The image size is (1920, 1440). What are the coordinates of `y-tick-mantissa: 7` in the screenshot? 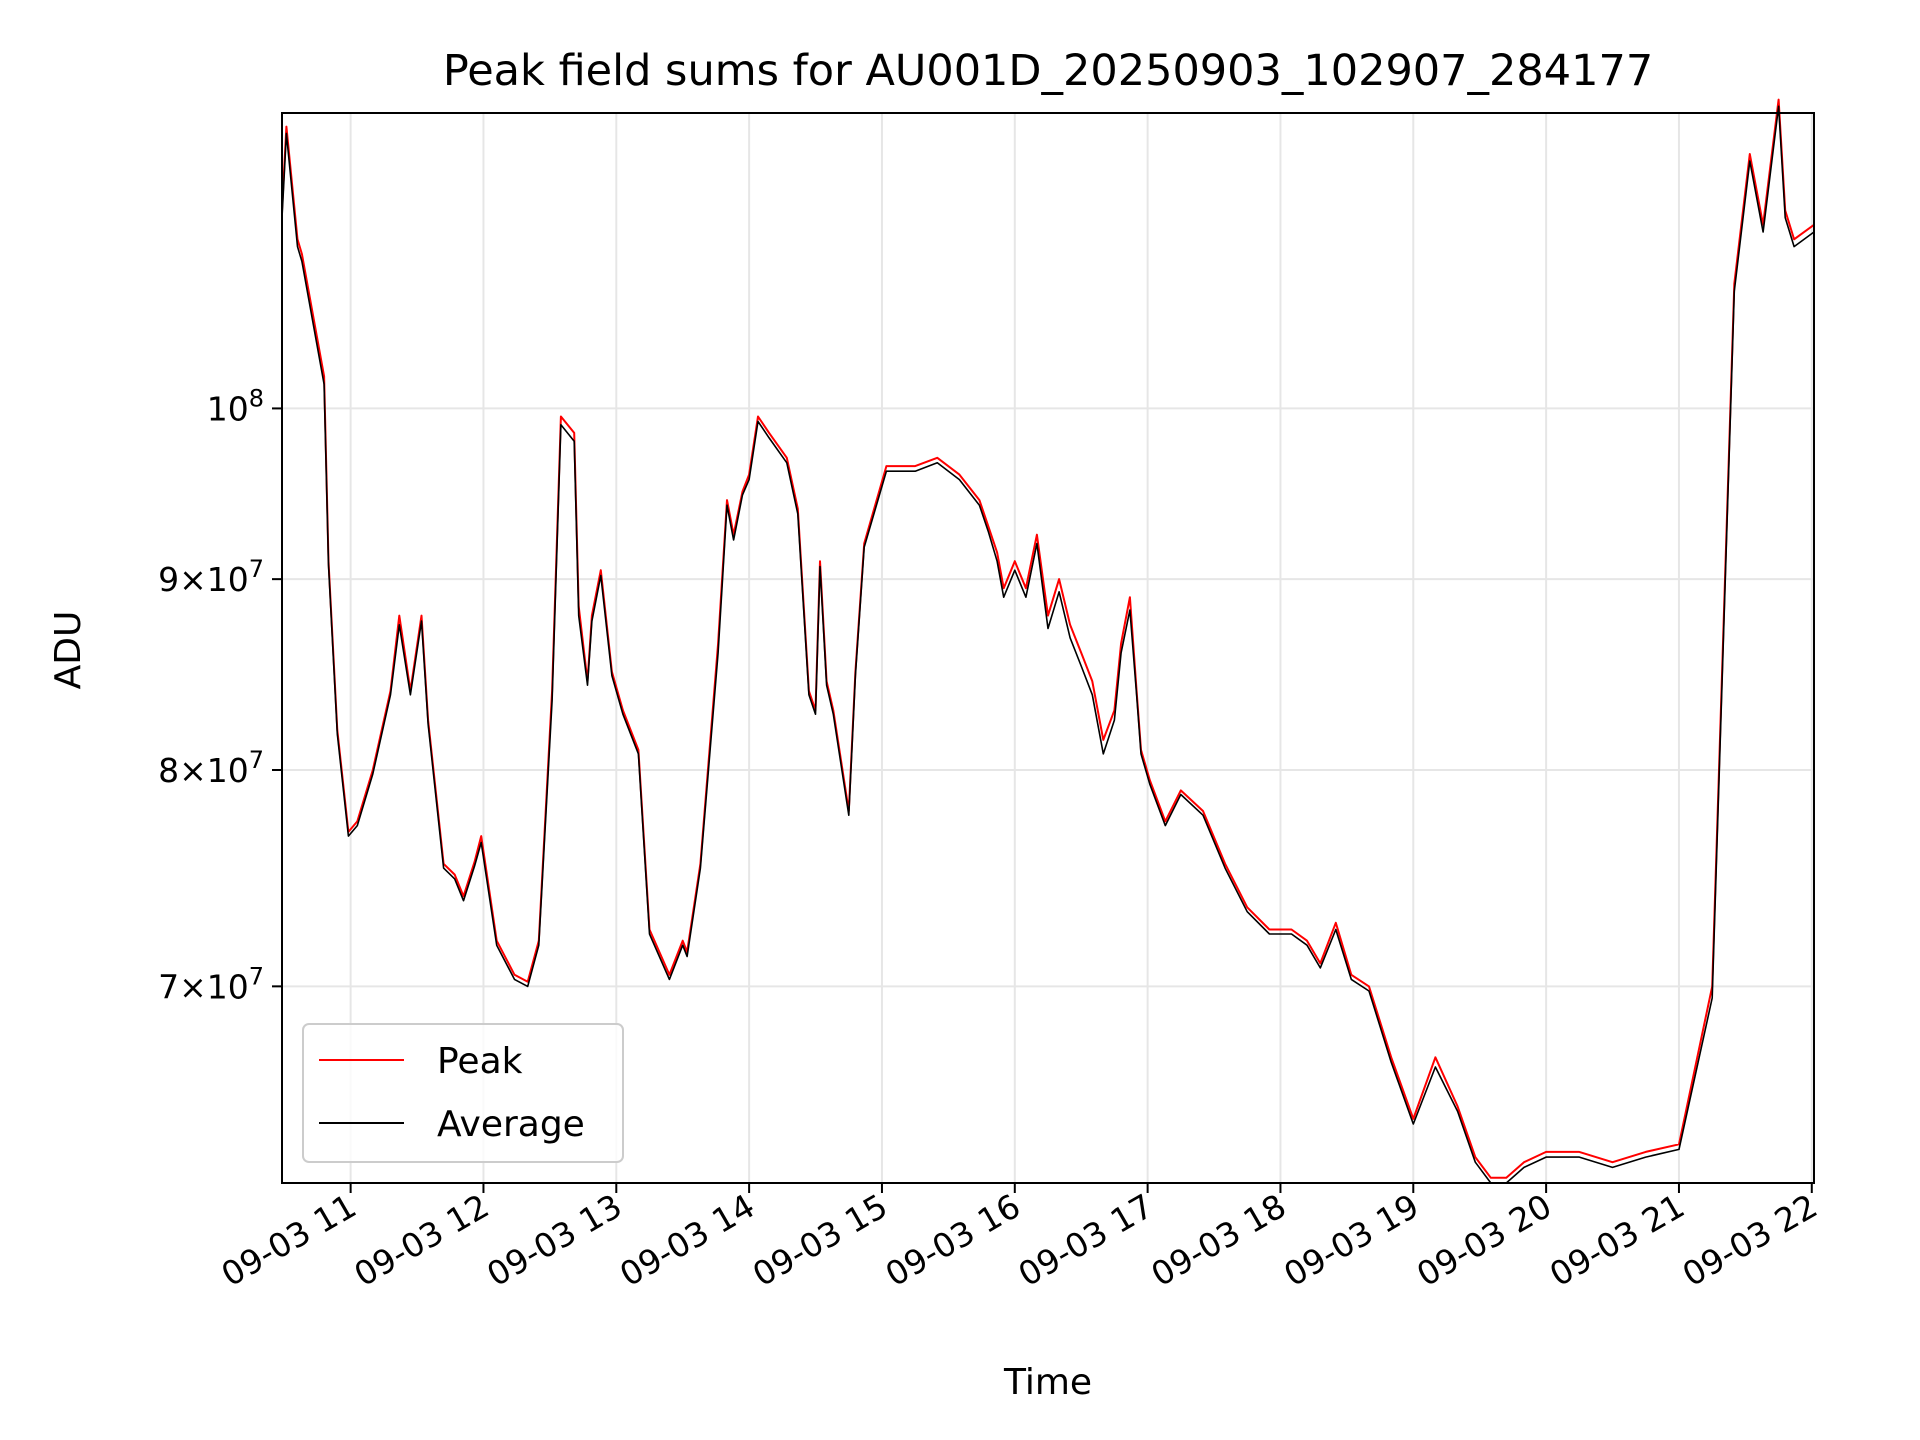 It's located at (168, 986).